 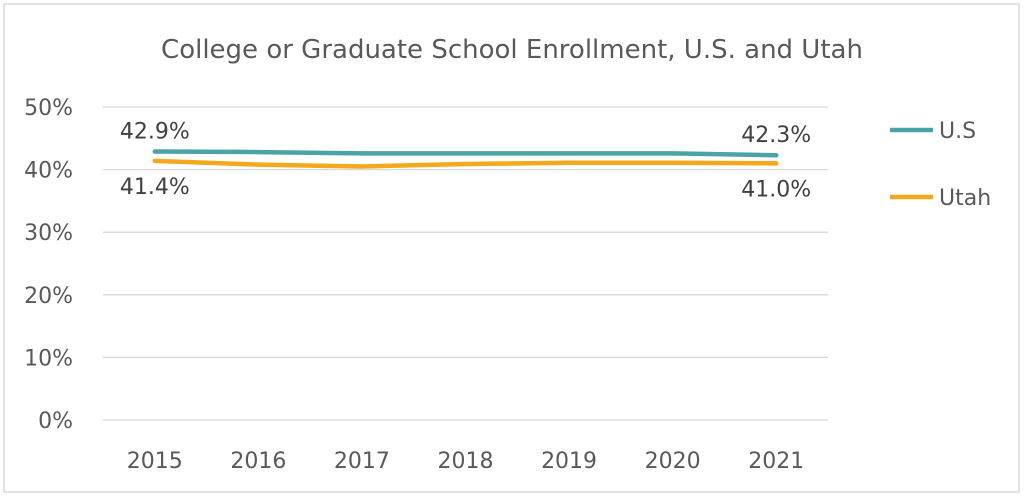 I want to click on x-tick-label: 2018, so click(x=466, y=461).